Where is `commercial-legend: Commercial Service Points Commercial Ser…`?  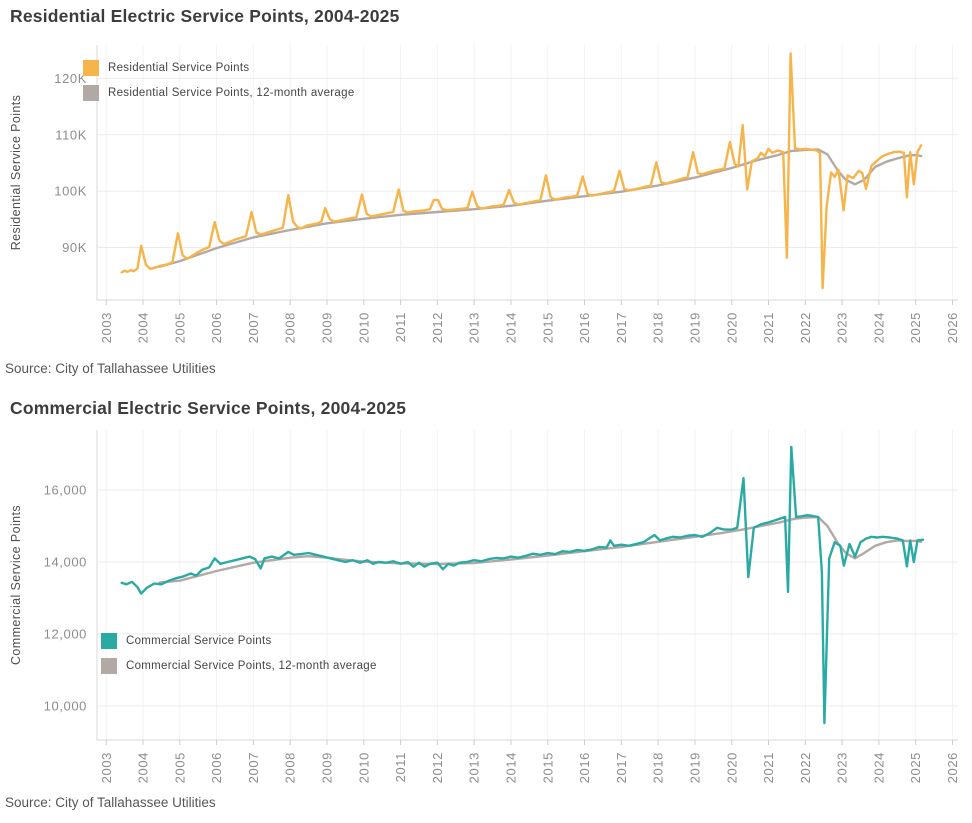
commercial-legend: Commercial Service Points Commercial Ser… is located at coordinates (239, 653).